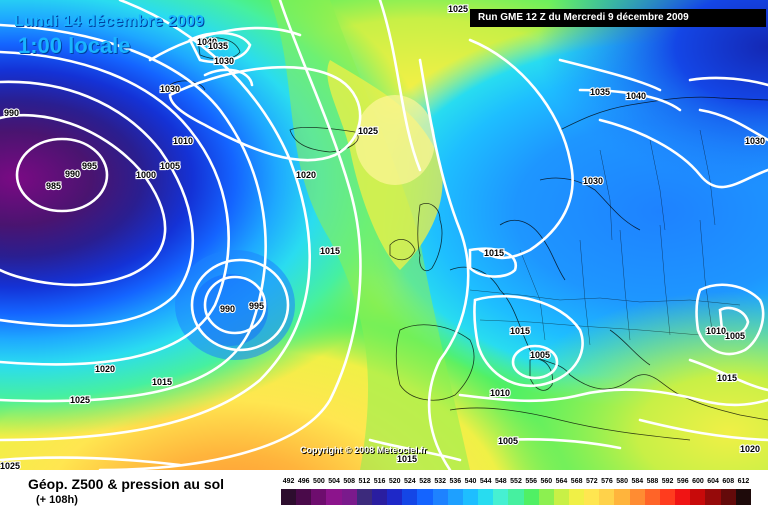 The width and height of the screenshot is (768, 512). I want to click on isobar-label: 1000, so click(146, 175).